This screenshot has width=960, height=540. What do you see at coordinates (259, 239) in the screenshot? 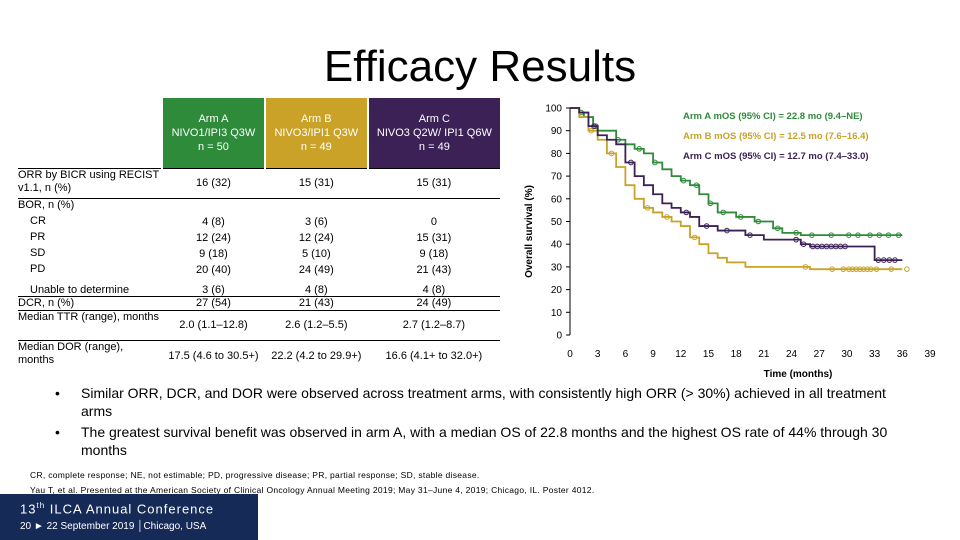
I see `table-row: PR 12 (24) 12 (24) 15 (31)` at bounding box center [259, 239].